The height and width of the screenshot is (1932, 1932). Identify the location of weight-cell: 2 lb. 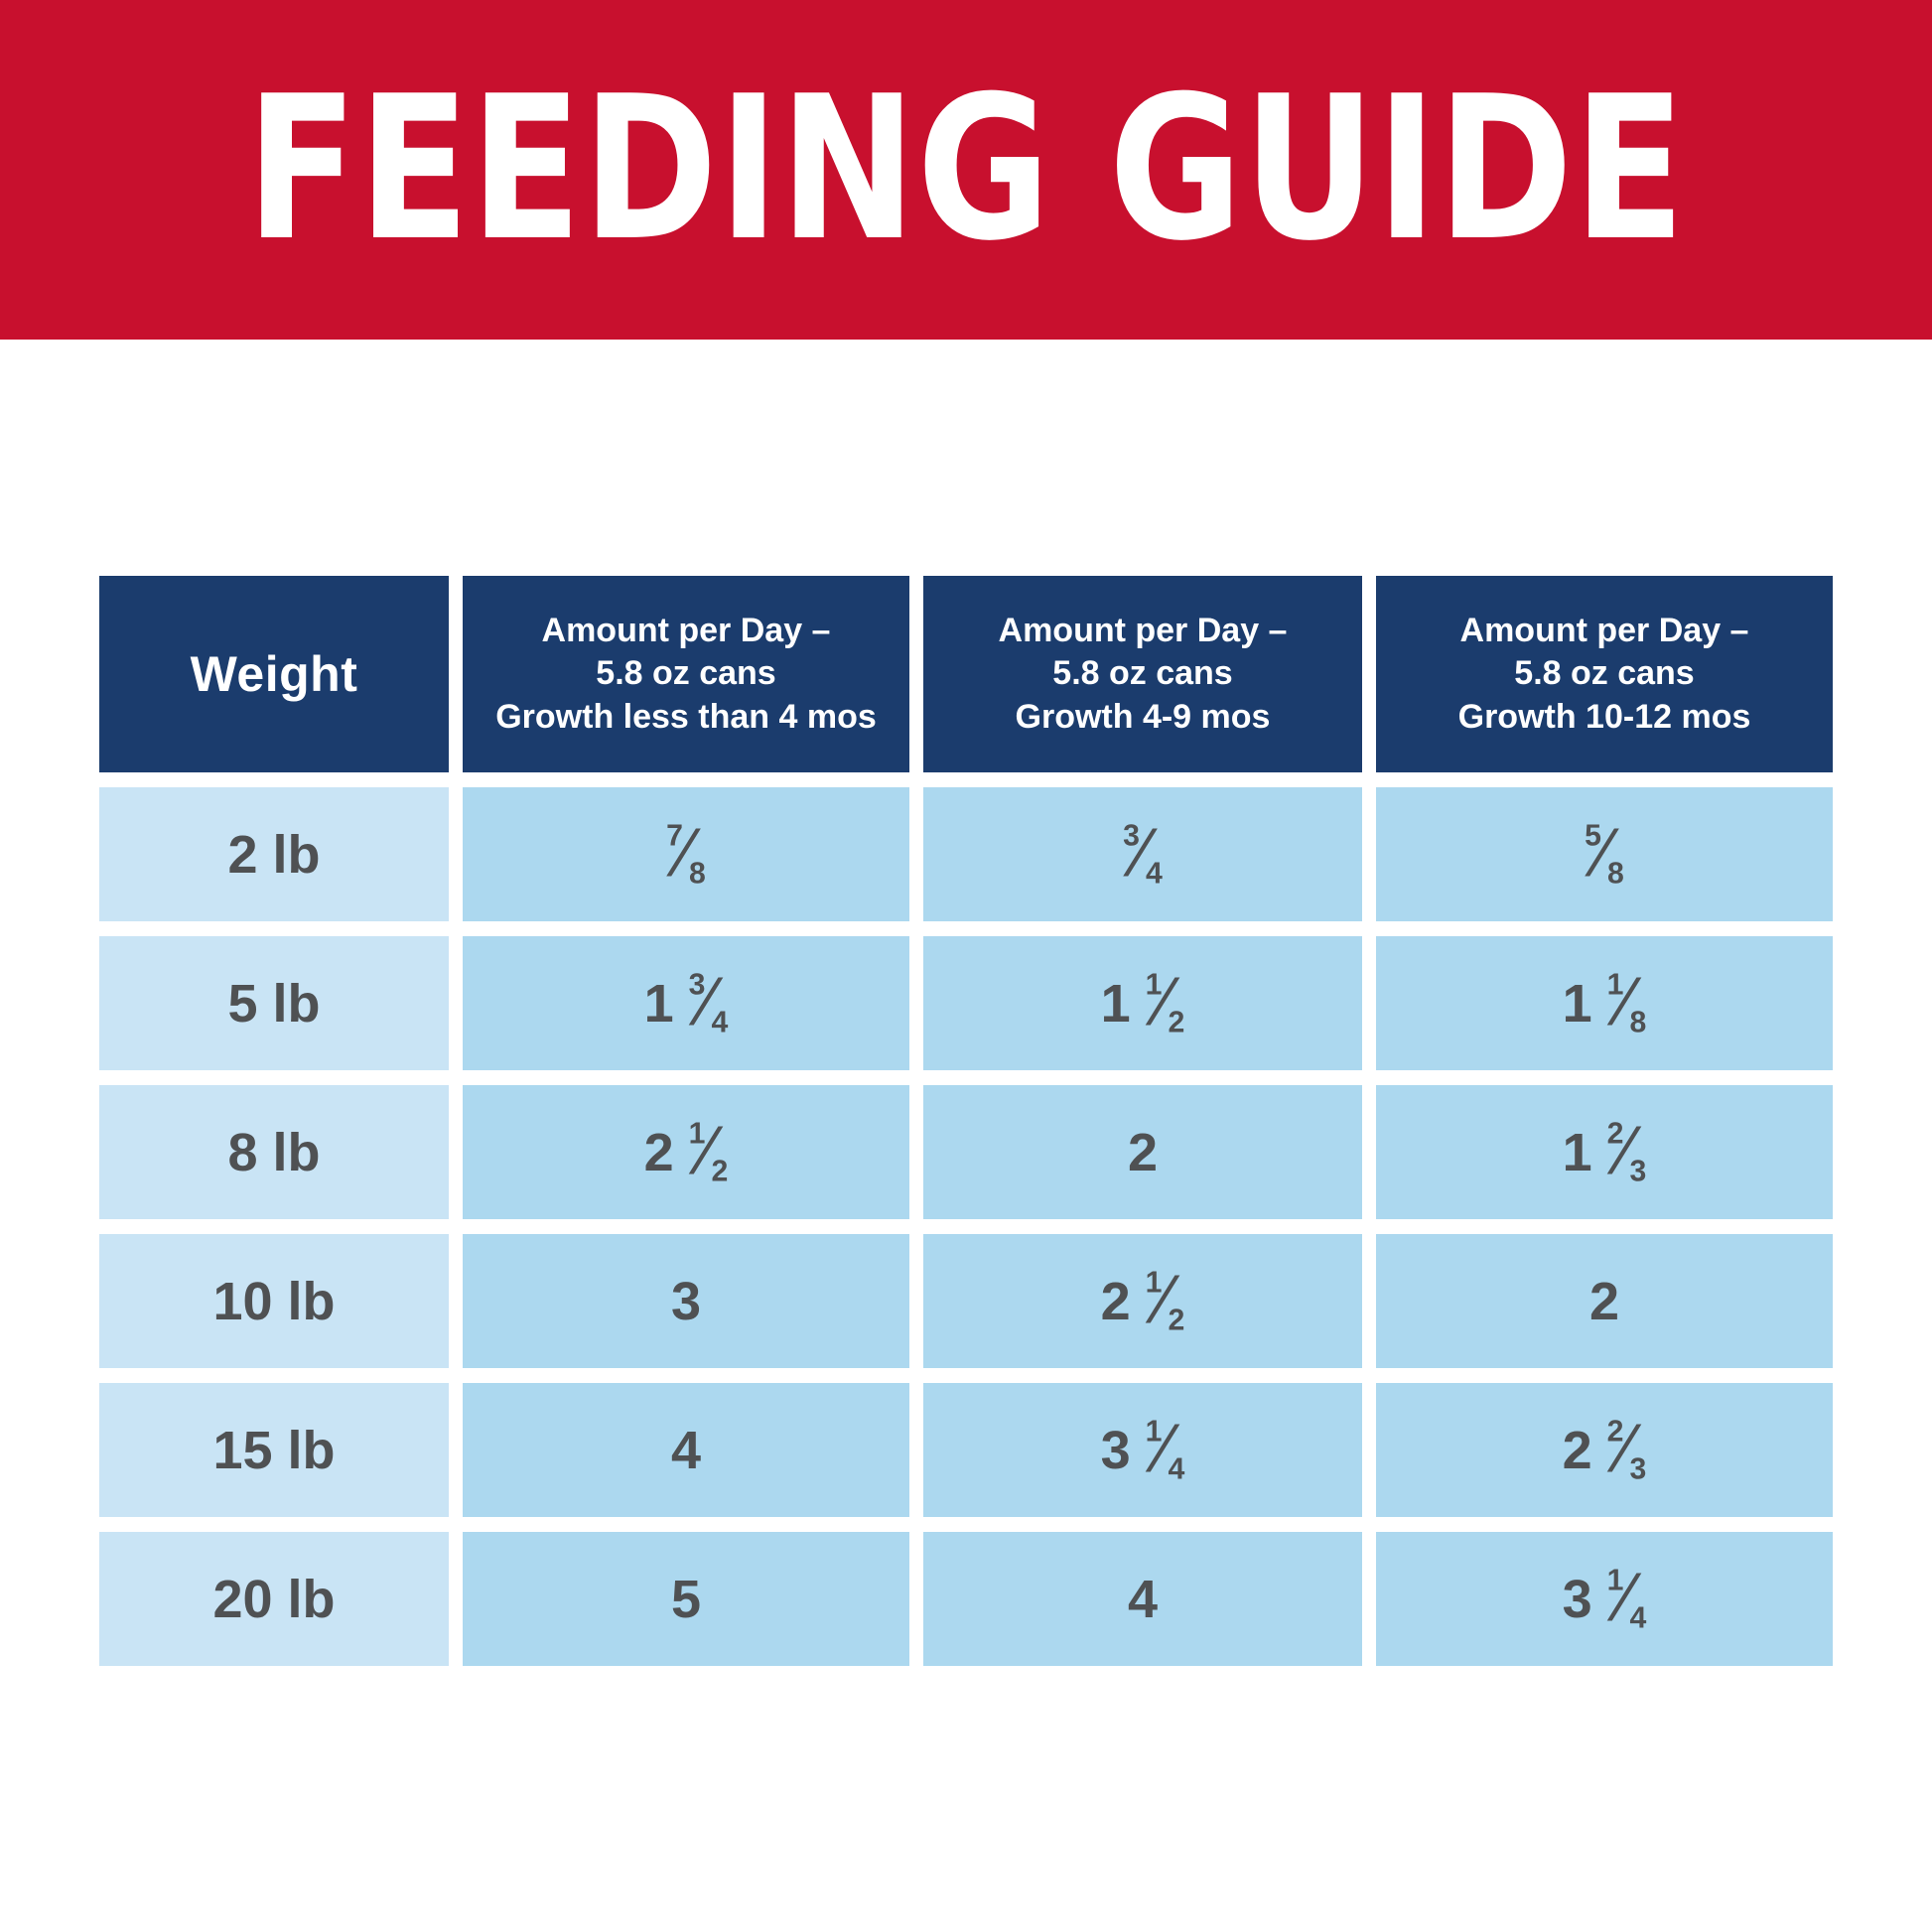
(274, 854).